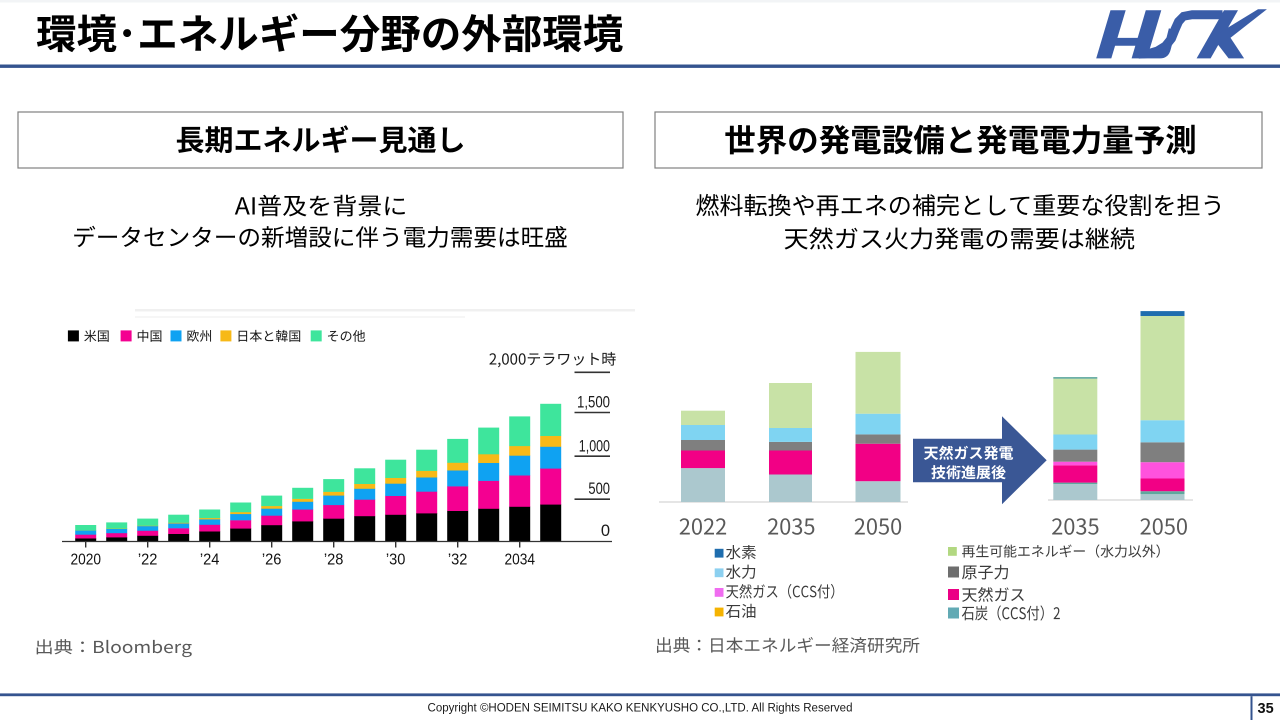 The image size is (1280, 720). What do you see at coordinates (593, 403) in the screenshot?
I see `svg-text: 1,500` at bounding box center [593, 403].